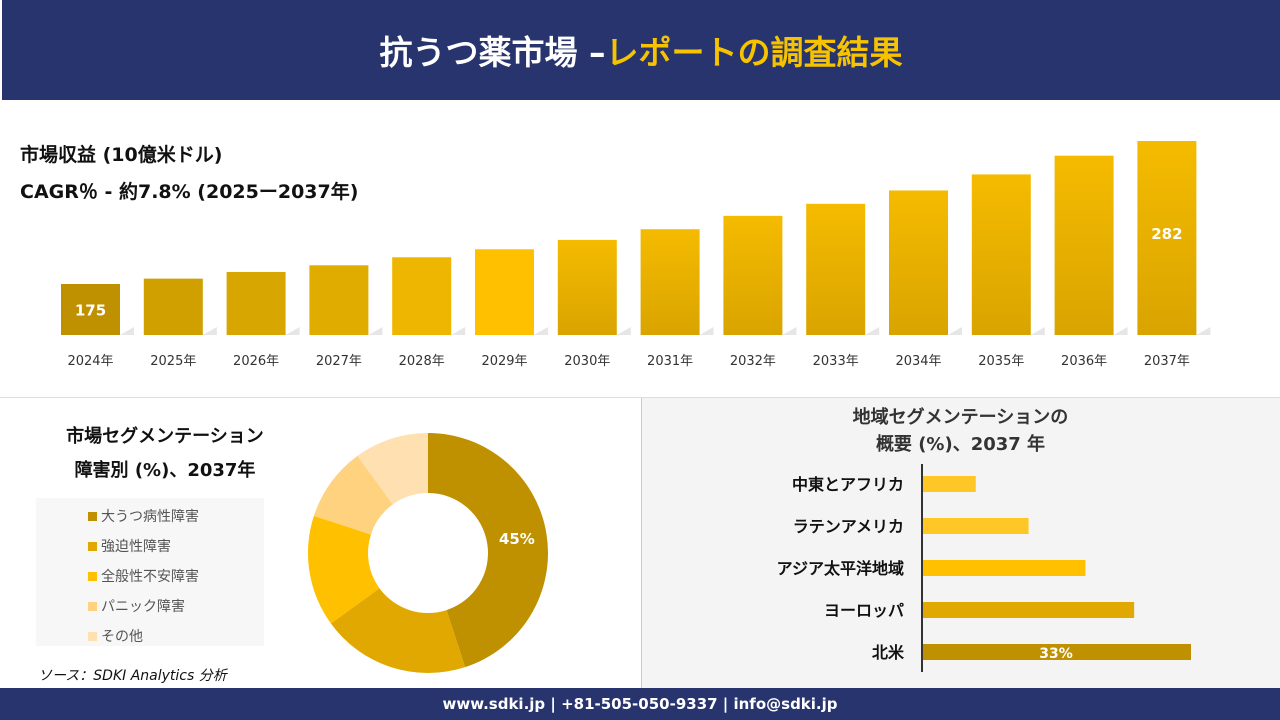  What do you see at coordinates (753, 275) in the screenshot?
I see `bar-2032年` at bounding box center [753, 275].